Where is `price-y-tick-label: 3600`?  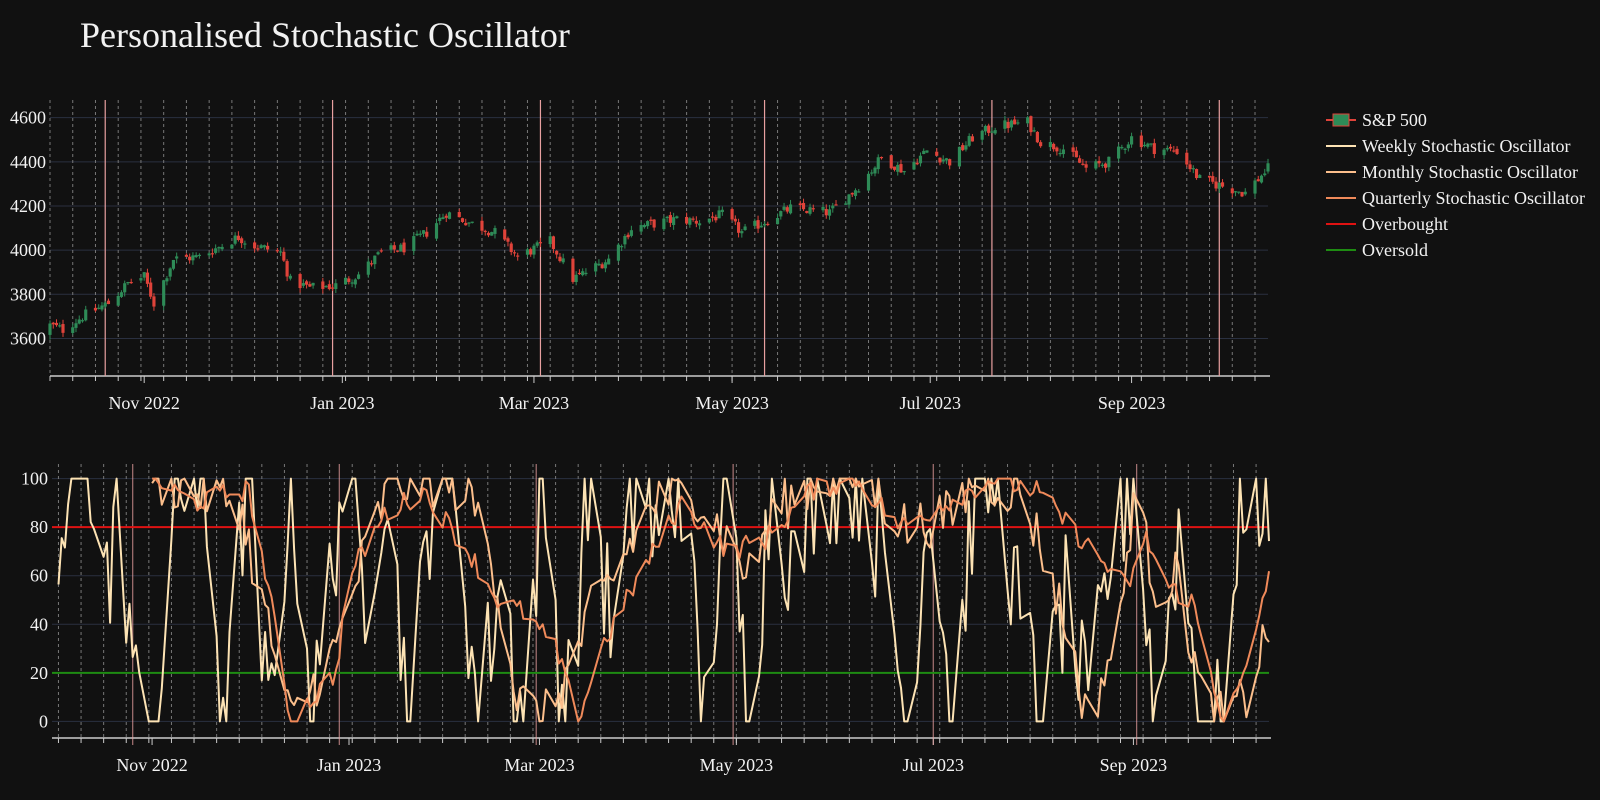
price-y-tick-label: 3600 is located at coordinates (28, 338).